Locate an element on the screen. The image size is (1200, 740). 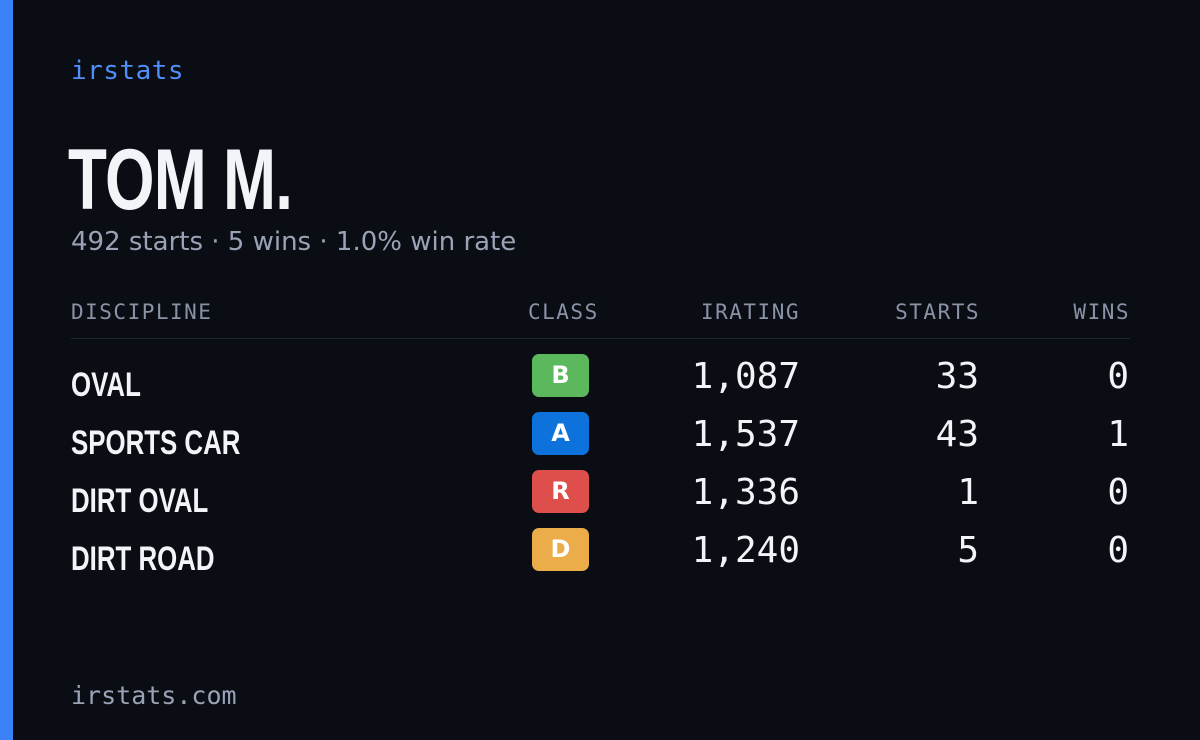
irating-value: 1,537 is located at coordinates (745, 434).